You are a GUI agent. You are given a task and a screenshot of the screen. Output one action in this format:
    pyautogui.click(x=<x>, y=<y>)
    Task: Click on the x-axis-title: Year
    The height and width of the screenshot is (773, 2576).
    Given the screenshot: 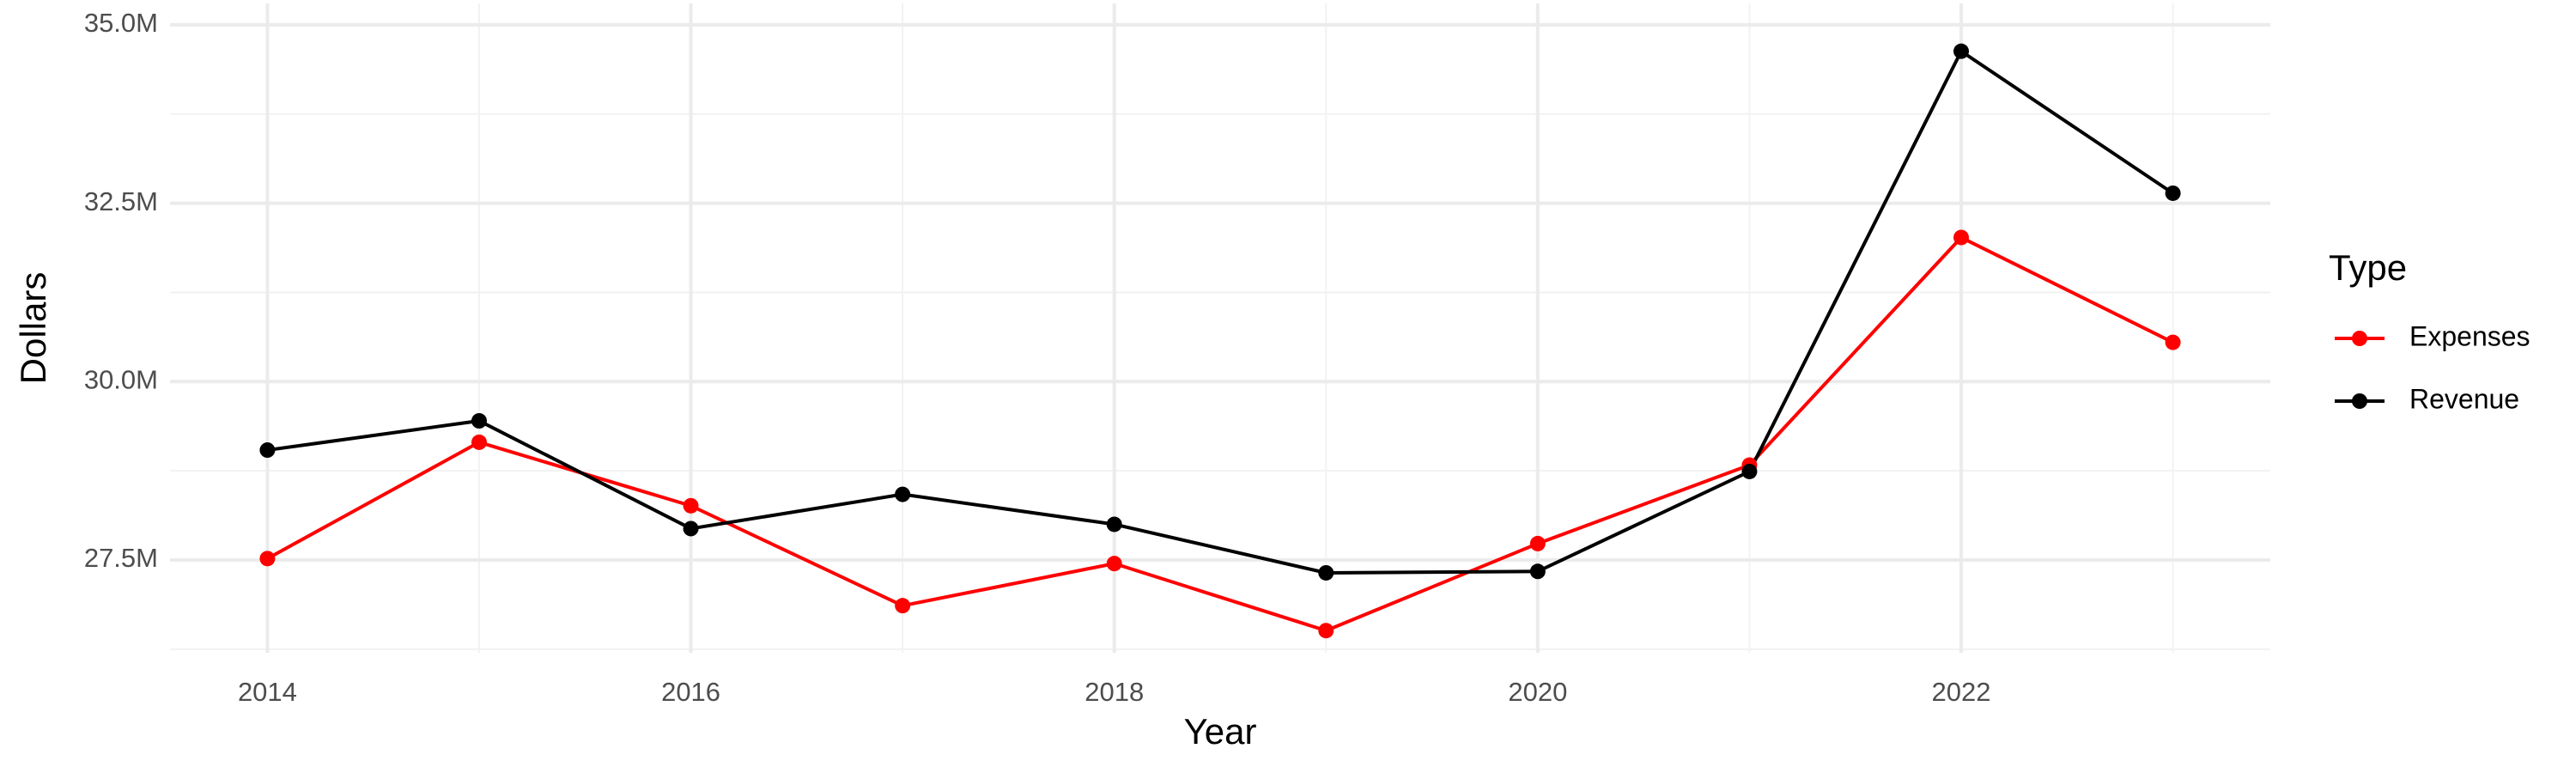 What is the action you would take?
    pyautogui.click(x=1221, y=731)
    